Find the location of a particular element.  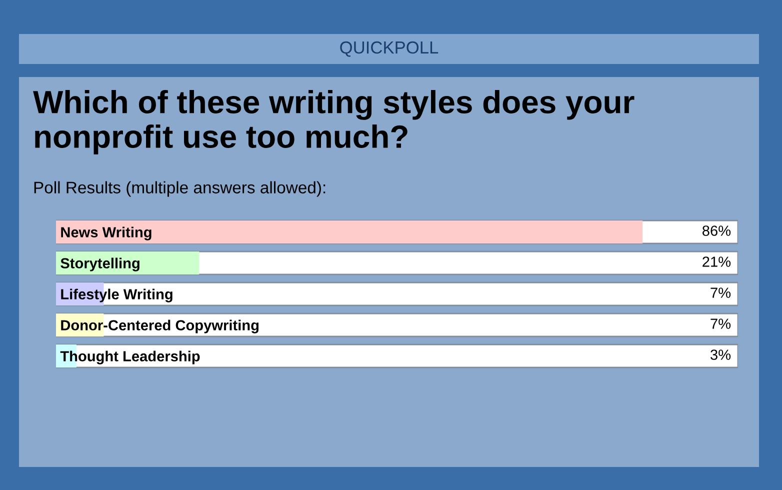

data-label: 21% is located at coordinates (716, 261).